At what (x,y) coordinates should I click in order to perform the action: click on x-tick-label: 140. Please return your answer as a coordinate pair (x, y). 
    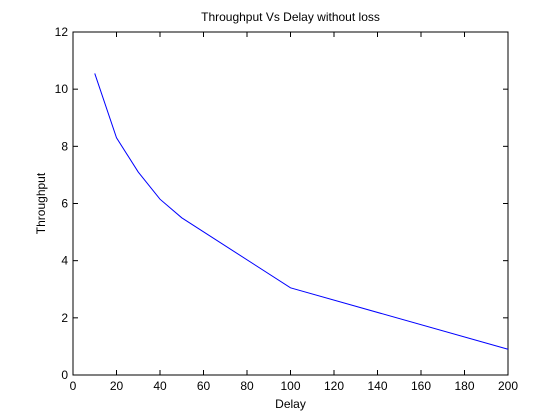
    Looking at the image, I should click on (377, 386).